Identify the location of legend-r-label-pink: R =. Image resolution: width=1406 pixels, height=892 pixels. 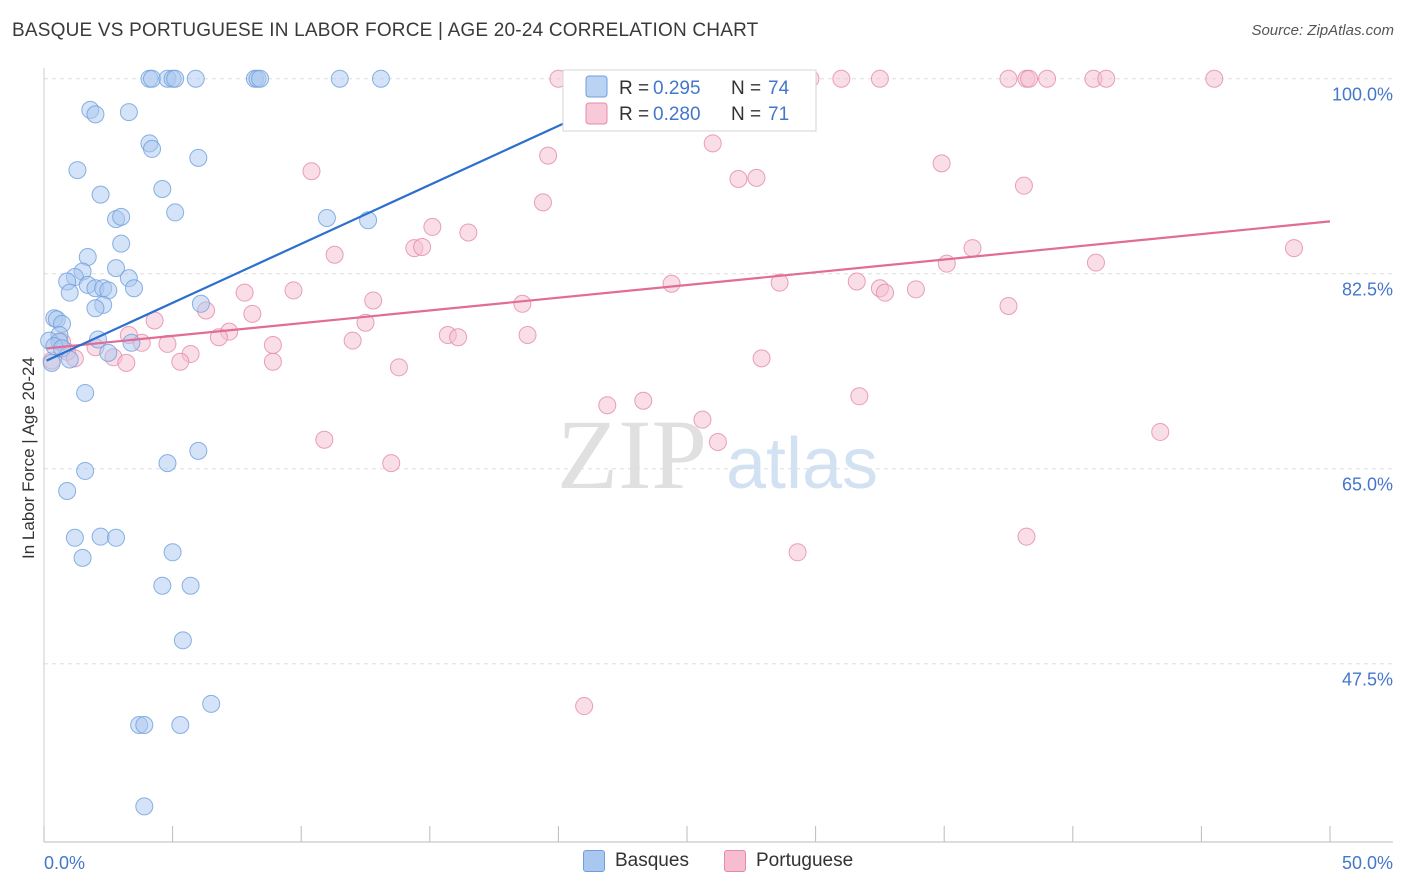
(634, 114).